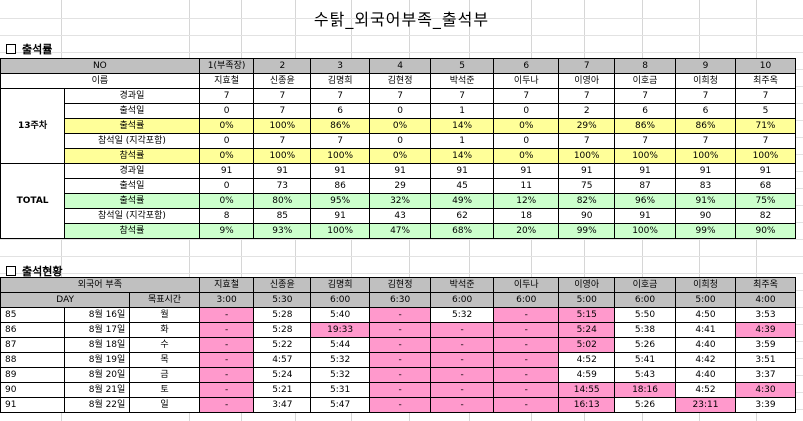 The width and height of the screenshot is (803, 421). Describe the element at coordinates (340, 390) in the screenshot. I see `time-cell: 5:31` at that location.